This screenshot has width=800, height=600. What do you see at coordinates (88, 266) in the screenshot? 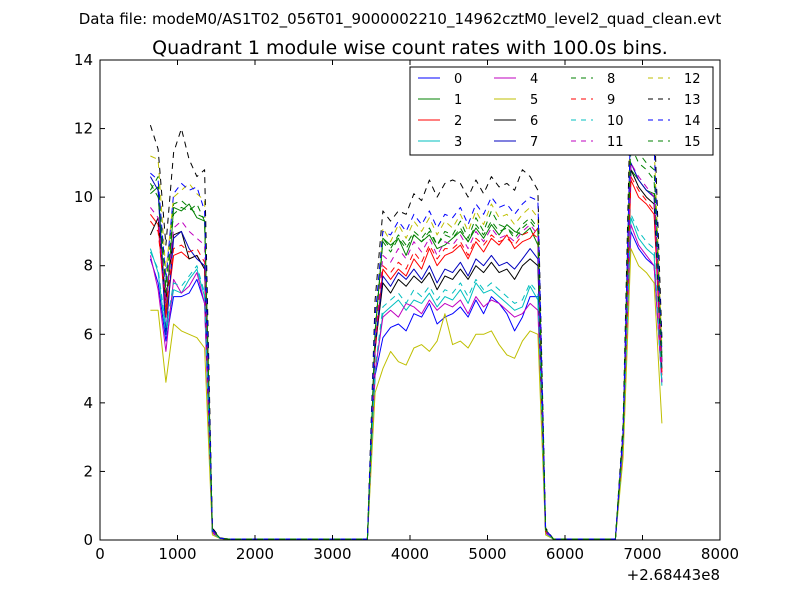
I see `y-tick-label: 8` at bounding box center [88, 266].